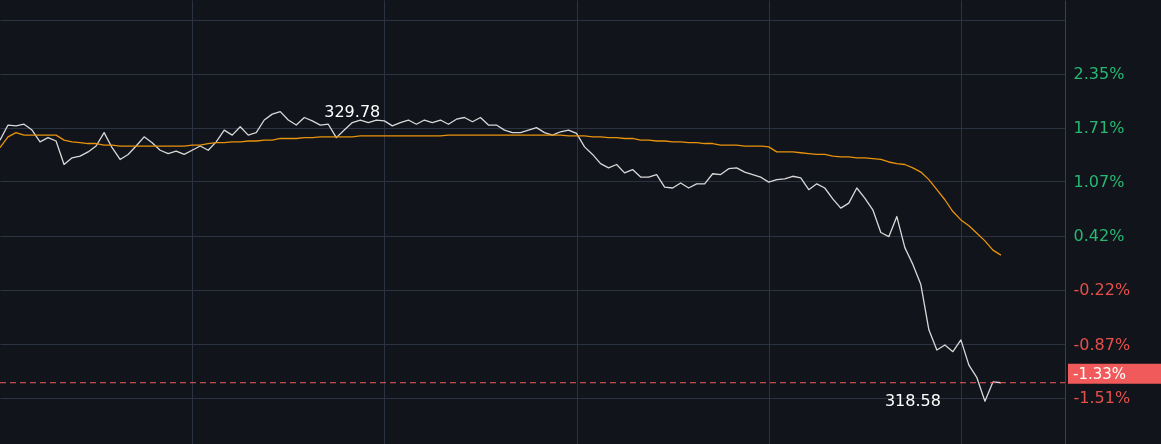  What do you see at coordinates (1100, 373) in the screenshot?
I see `ref-line-label: -1.33%` at bounding box center [1100, 373].